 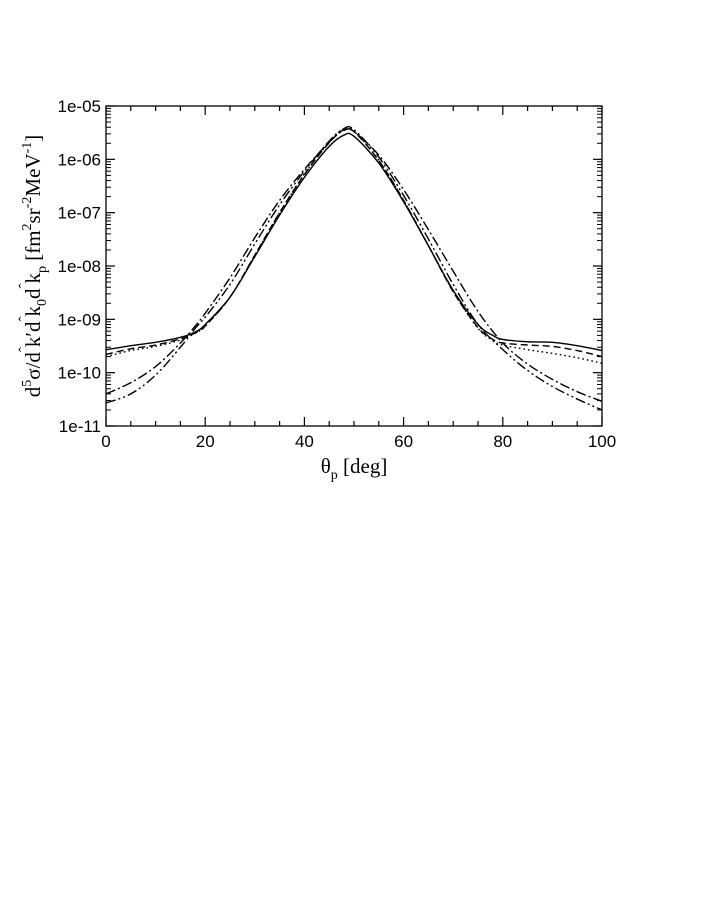 I want to click on y-tick-label: 1e-07, so click(x=79, y=213).